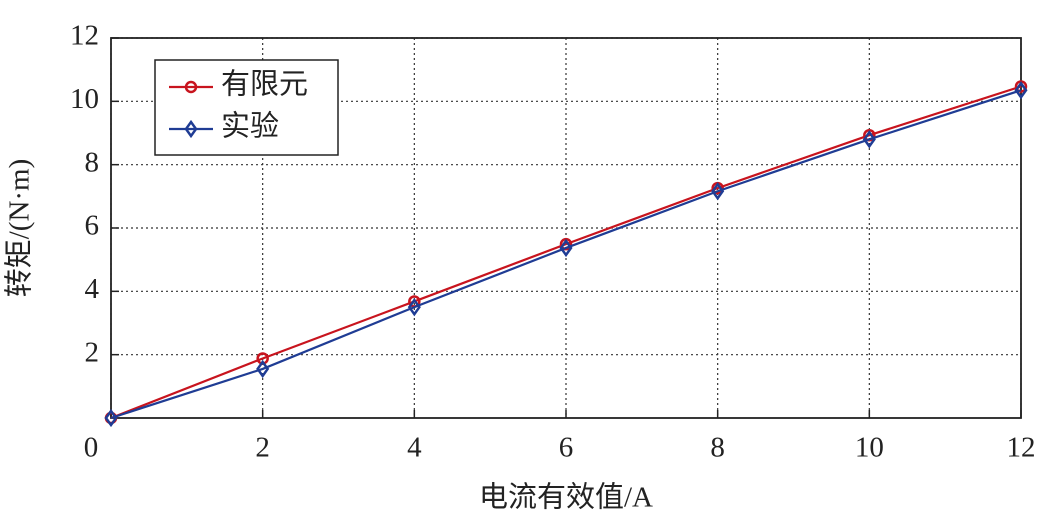 This screenshot has height=517, width=1037. I want to click on legend-label: 实验, so click(250, 126).